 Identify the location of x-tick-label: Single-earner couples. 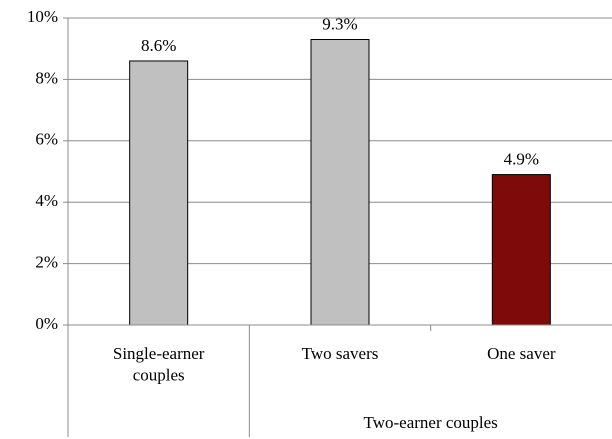
(159, 364).